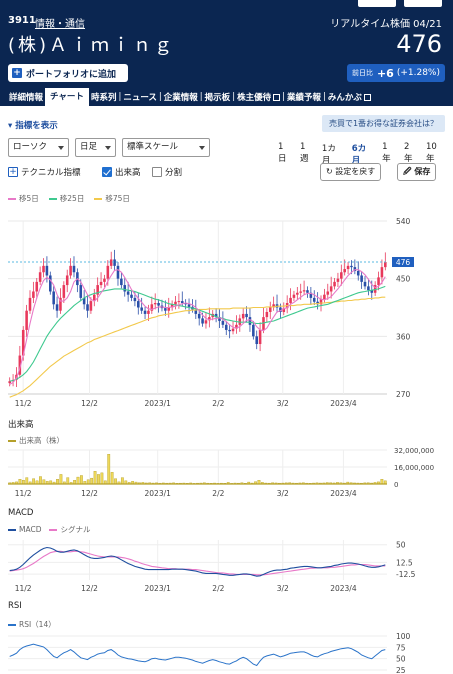 Image resolution: width=453 pixels, height=674 pixels. I want to click on legend-macd: MACD, so click(30, 529).